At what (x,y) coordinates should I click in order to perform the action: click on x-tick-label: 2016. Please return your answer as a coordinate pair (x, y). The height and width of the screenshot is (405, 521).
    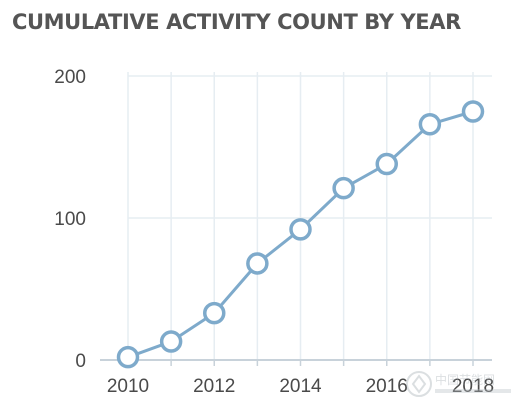
    Looking at the image, I should click on (387, 386).